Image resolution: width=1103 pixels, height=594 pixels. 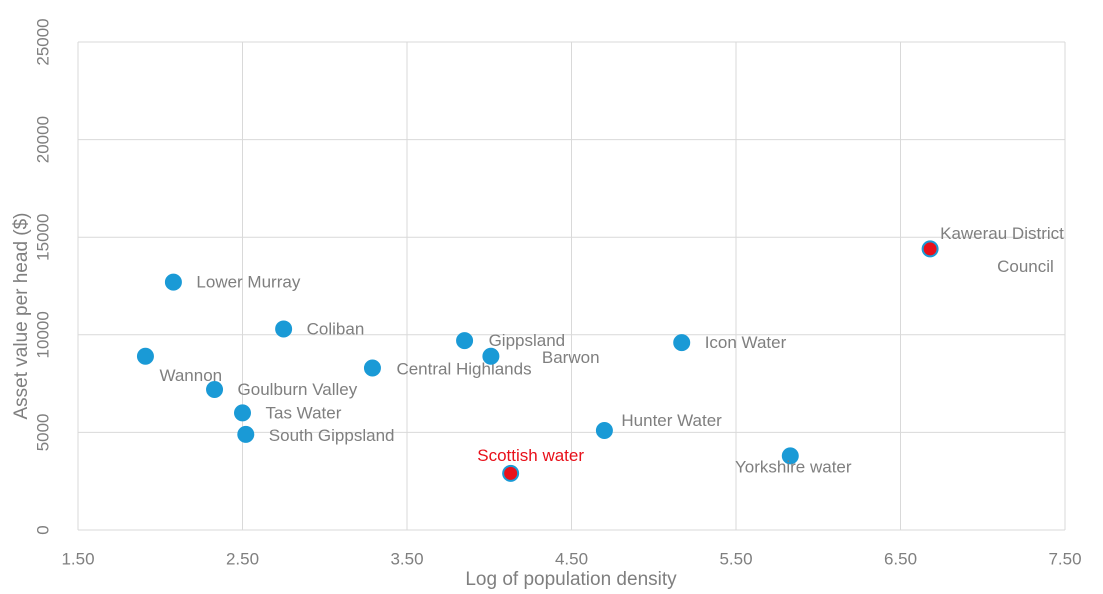 I want to click on point-label: Icon Water, so click(x=746, y=342).